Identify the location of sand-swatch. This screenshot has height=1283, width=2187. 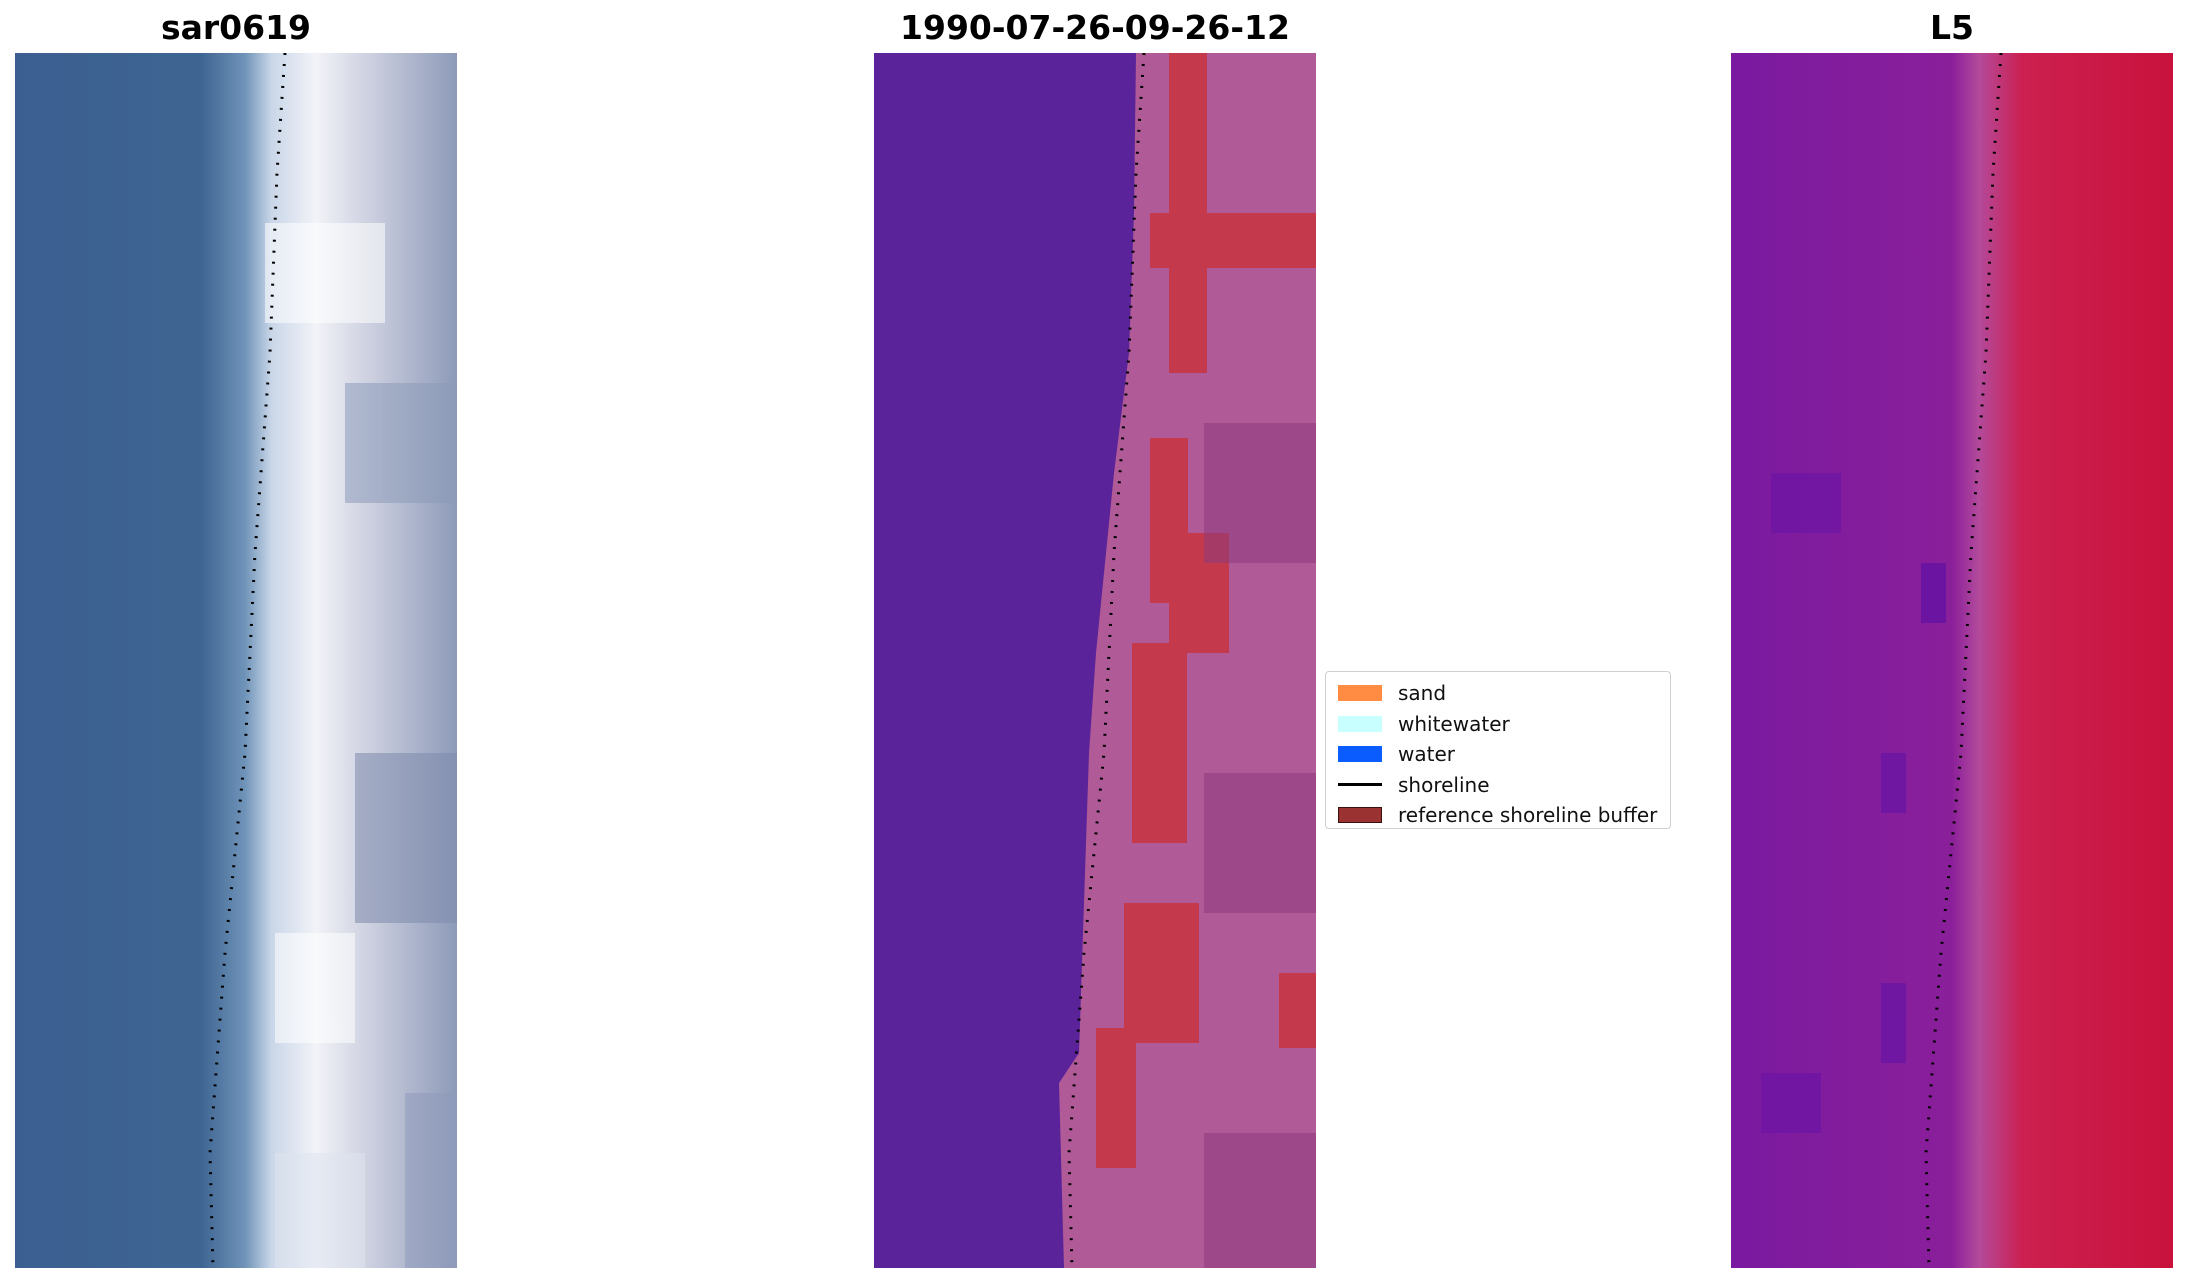
(1360, 693).